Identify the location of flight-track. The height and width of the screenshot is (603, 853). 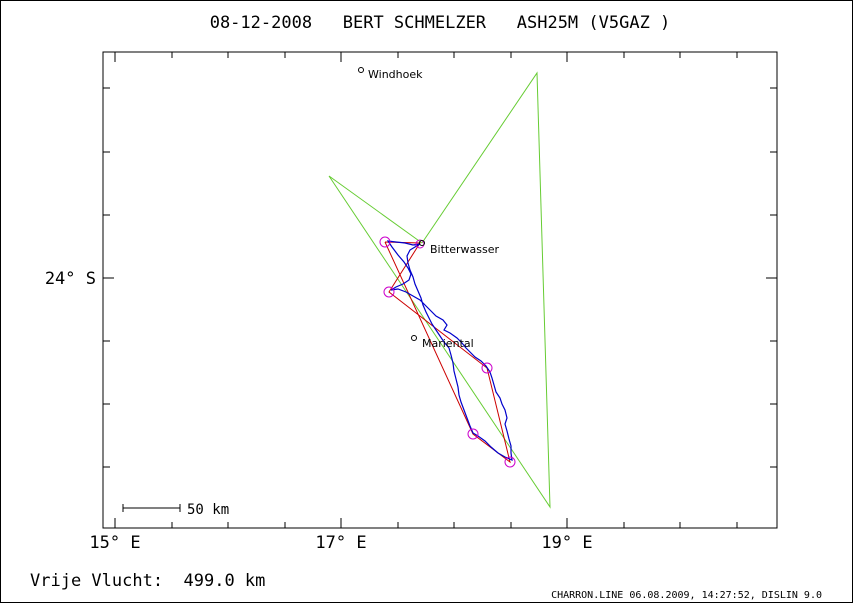
(449, 350).